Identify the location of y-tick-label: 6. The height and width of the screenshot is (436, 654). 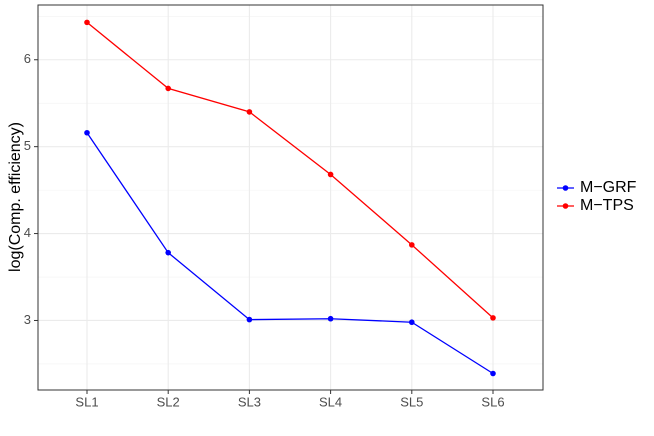
(27, 58).